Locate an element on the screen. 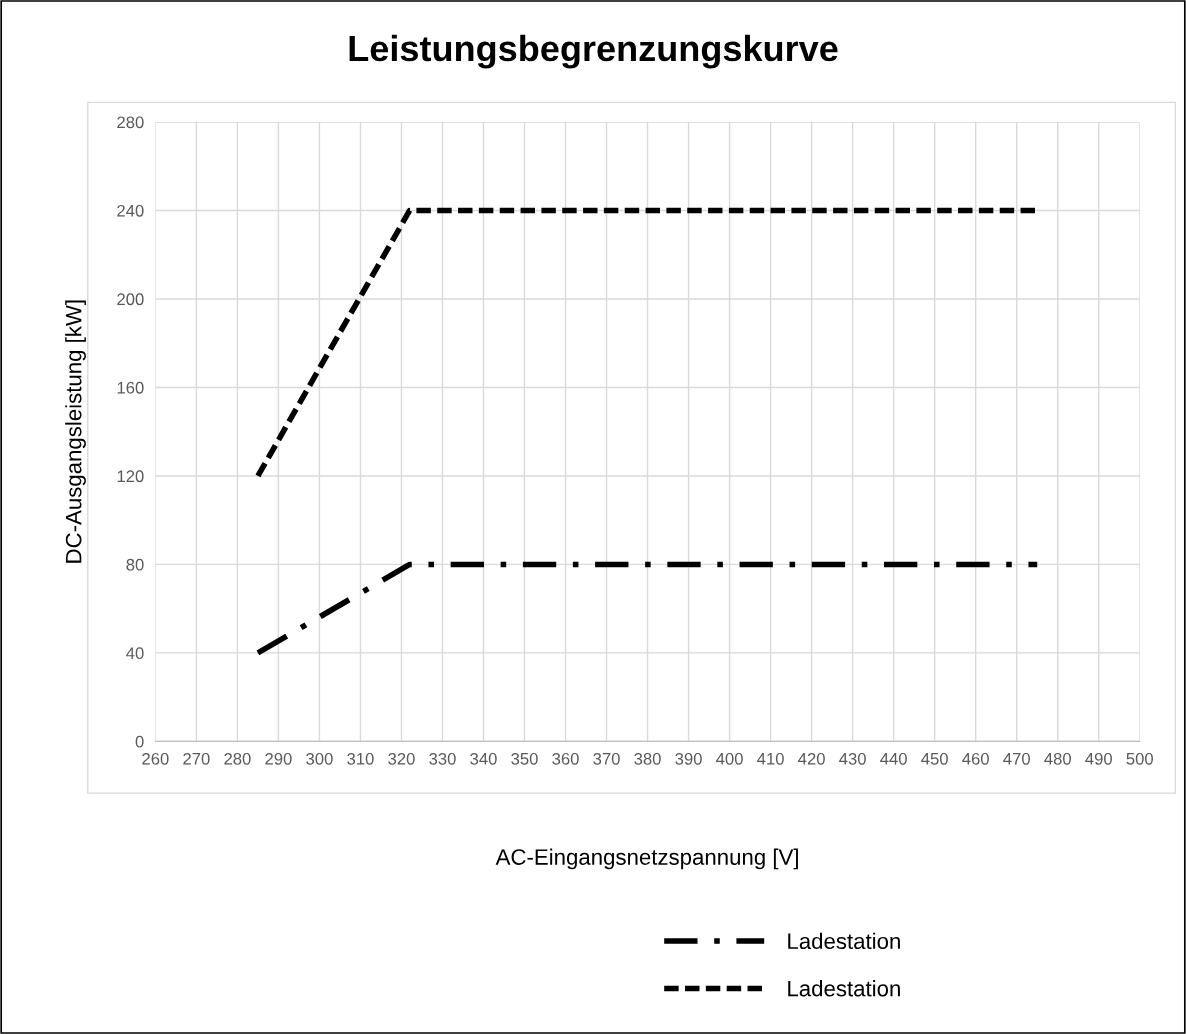 The height and width of the screenshot is (1034, 1186). chart-title: Leistungsbegrenzungskurve is located at coordinates (593, 51).